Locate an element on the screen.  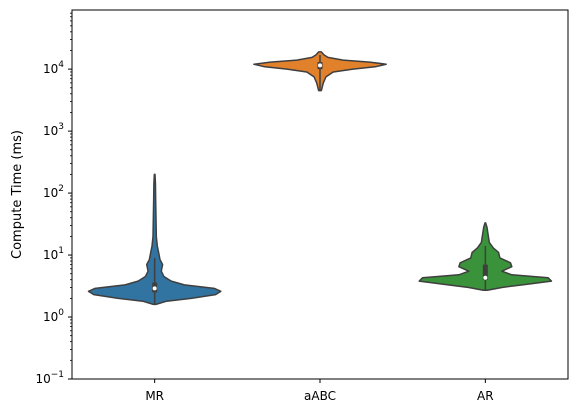
x-tick-label: aABC is located at coordinates (320, 396).